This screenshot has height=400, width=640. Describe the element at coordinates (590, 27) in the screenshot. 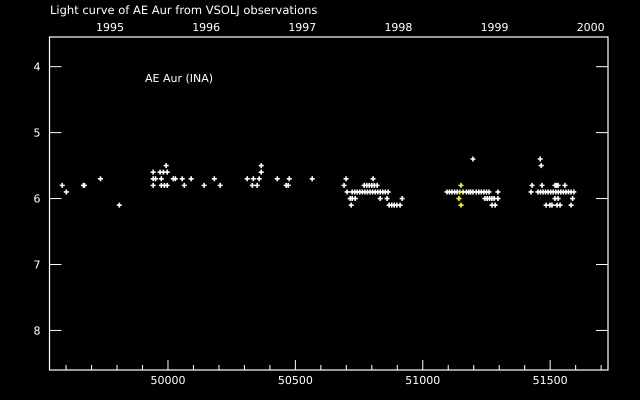

I see `x2-tick-label: 2000` at that location.